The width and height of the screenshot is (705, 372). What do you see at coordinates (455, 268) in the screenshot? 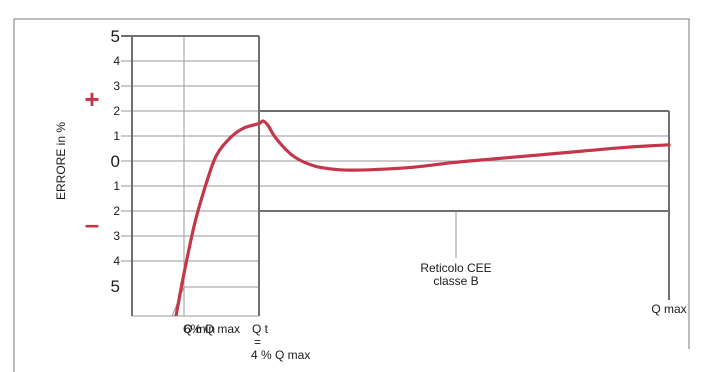
I see `annotation-line1: Reticolo CEE` at bounding box center [455, 268].